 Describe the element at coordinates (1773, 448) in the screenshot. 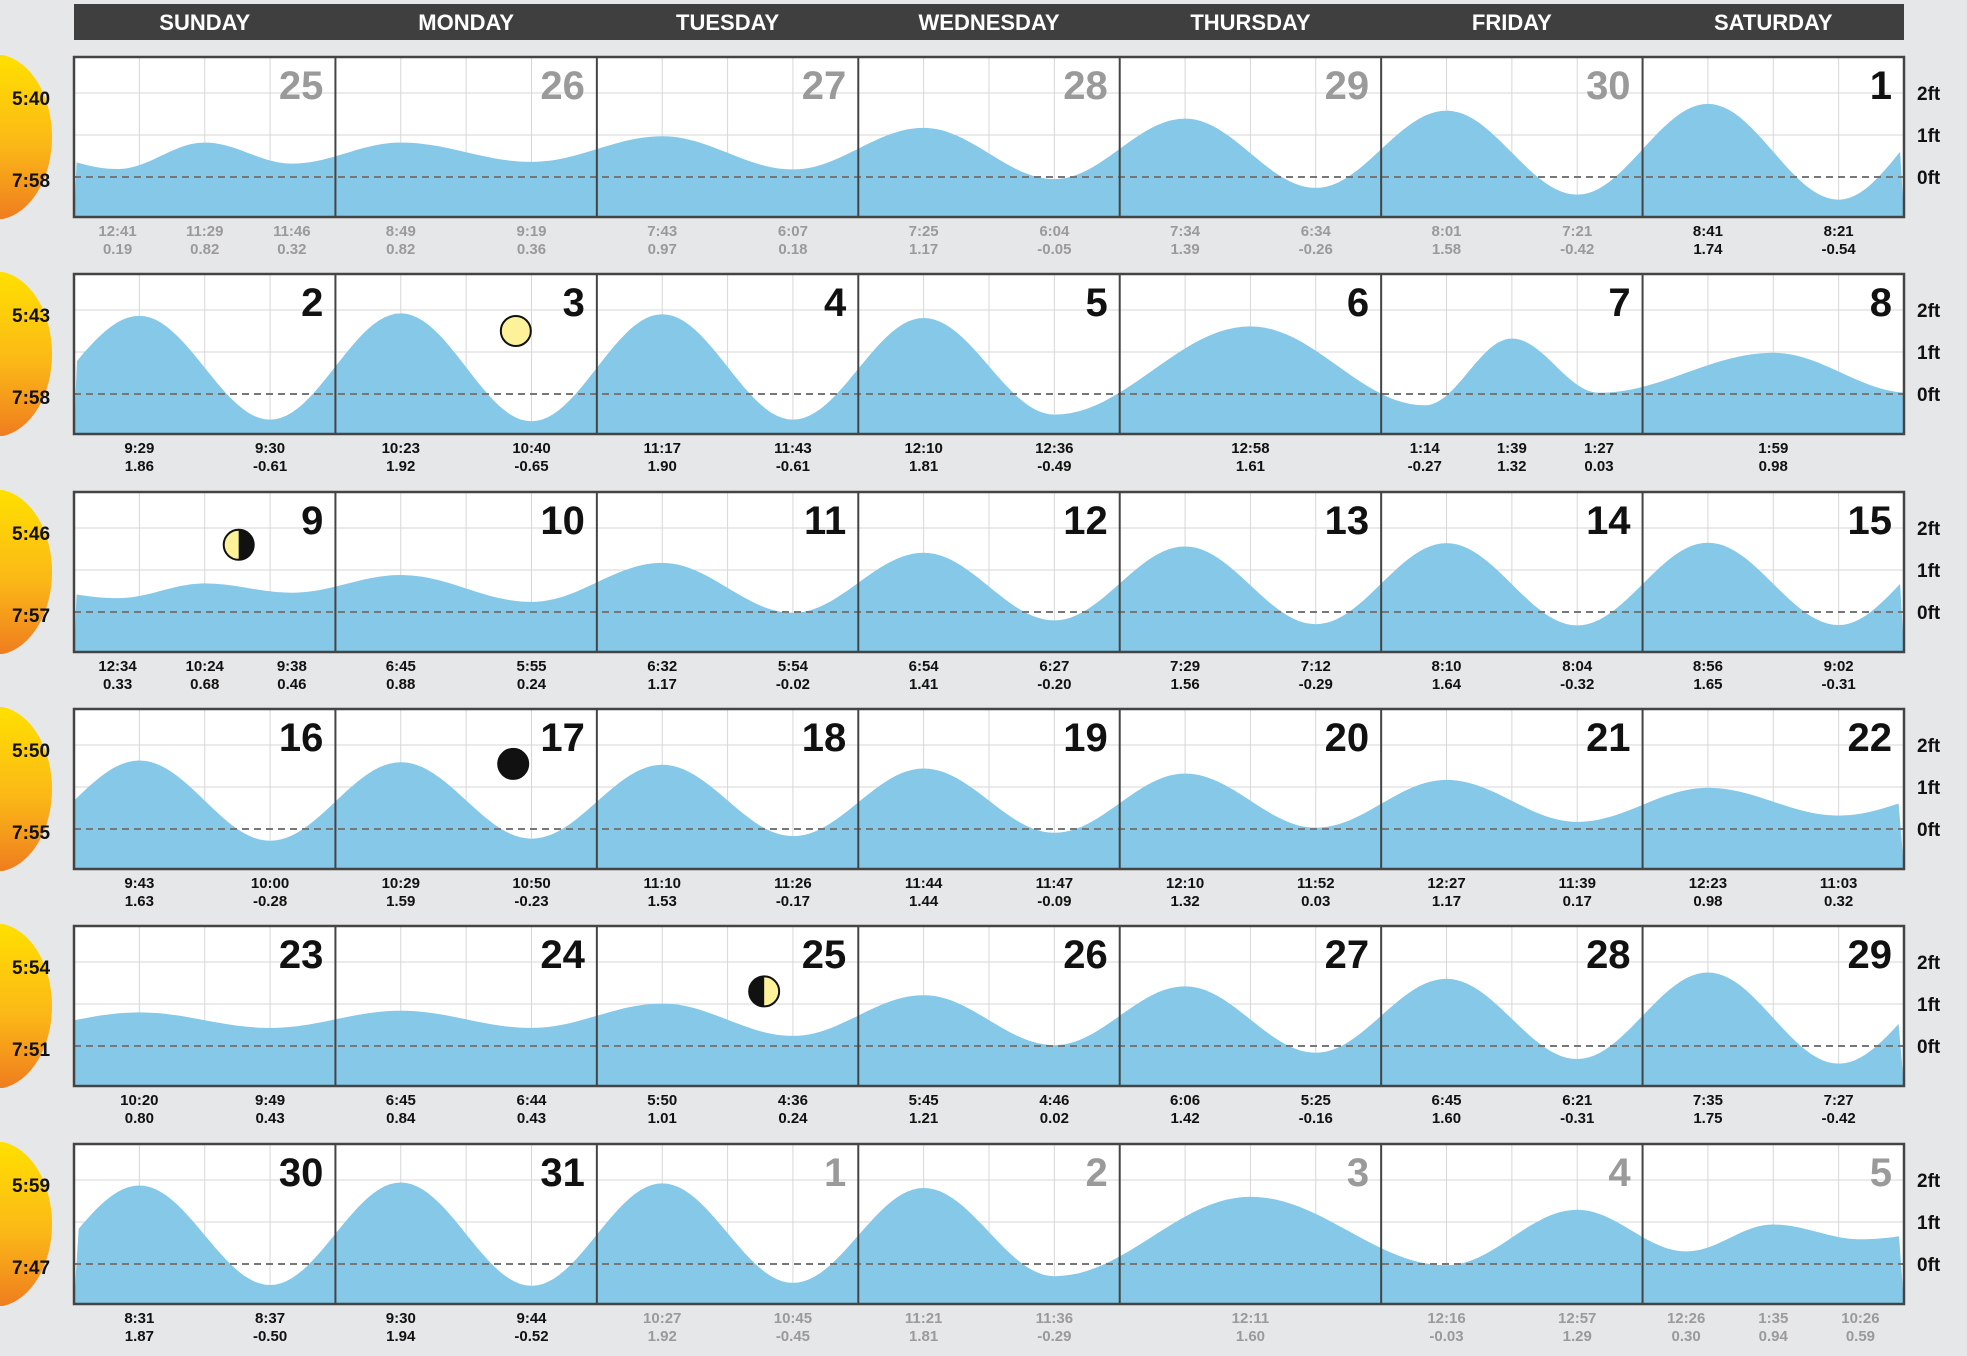

I see `tide-time-label: 1:59` at that location.